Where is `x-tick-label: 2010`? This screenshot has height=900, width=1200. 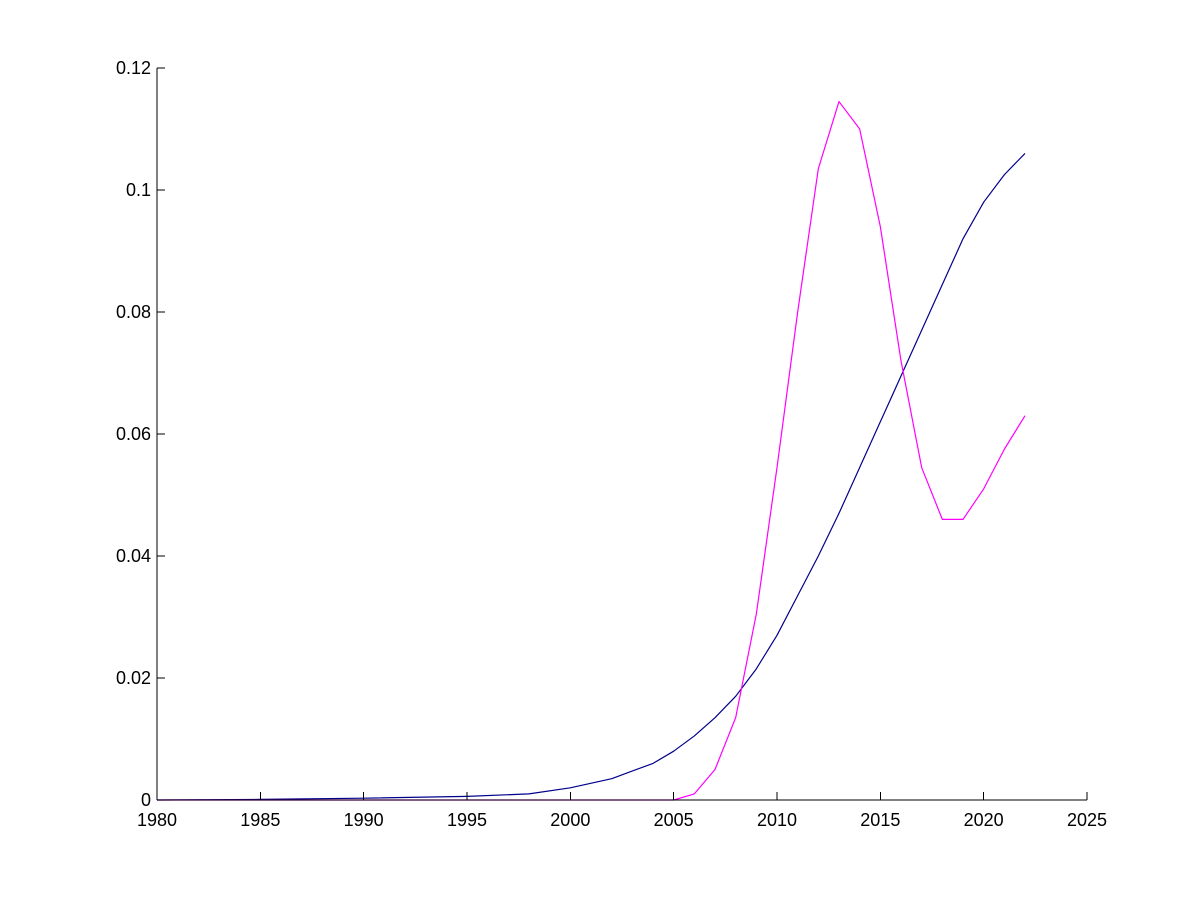 x-tick-label: 2010 is located at coordinates (777, 820).